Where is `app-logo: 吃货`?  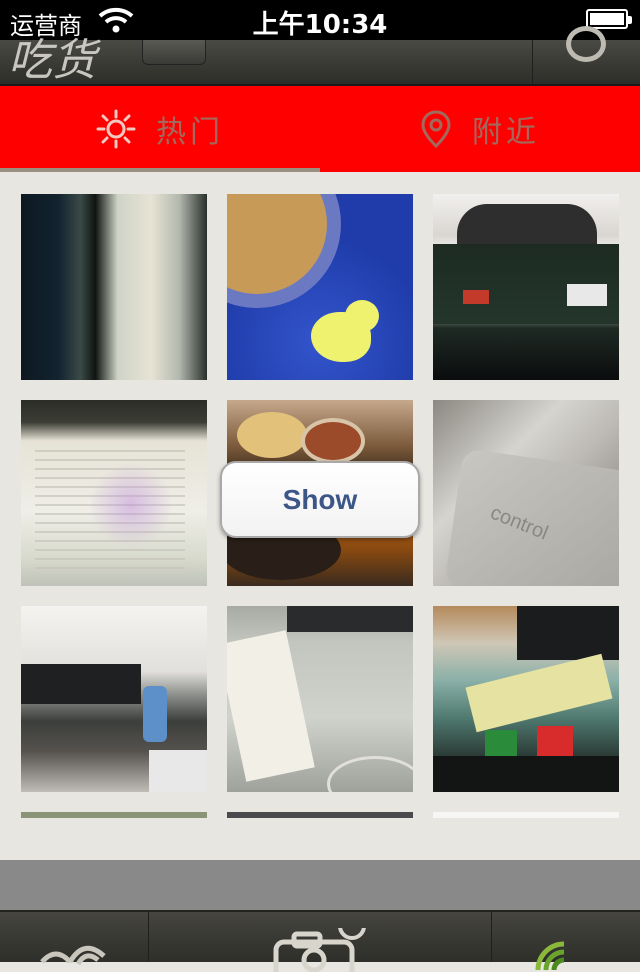 app-logo: 吃货 is located at coordinates (52, 60).